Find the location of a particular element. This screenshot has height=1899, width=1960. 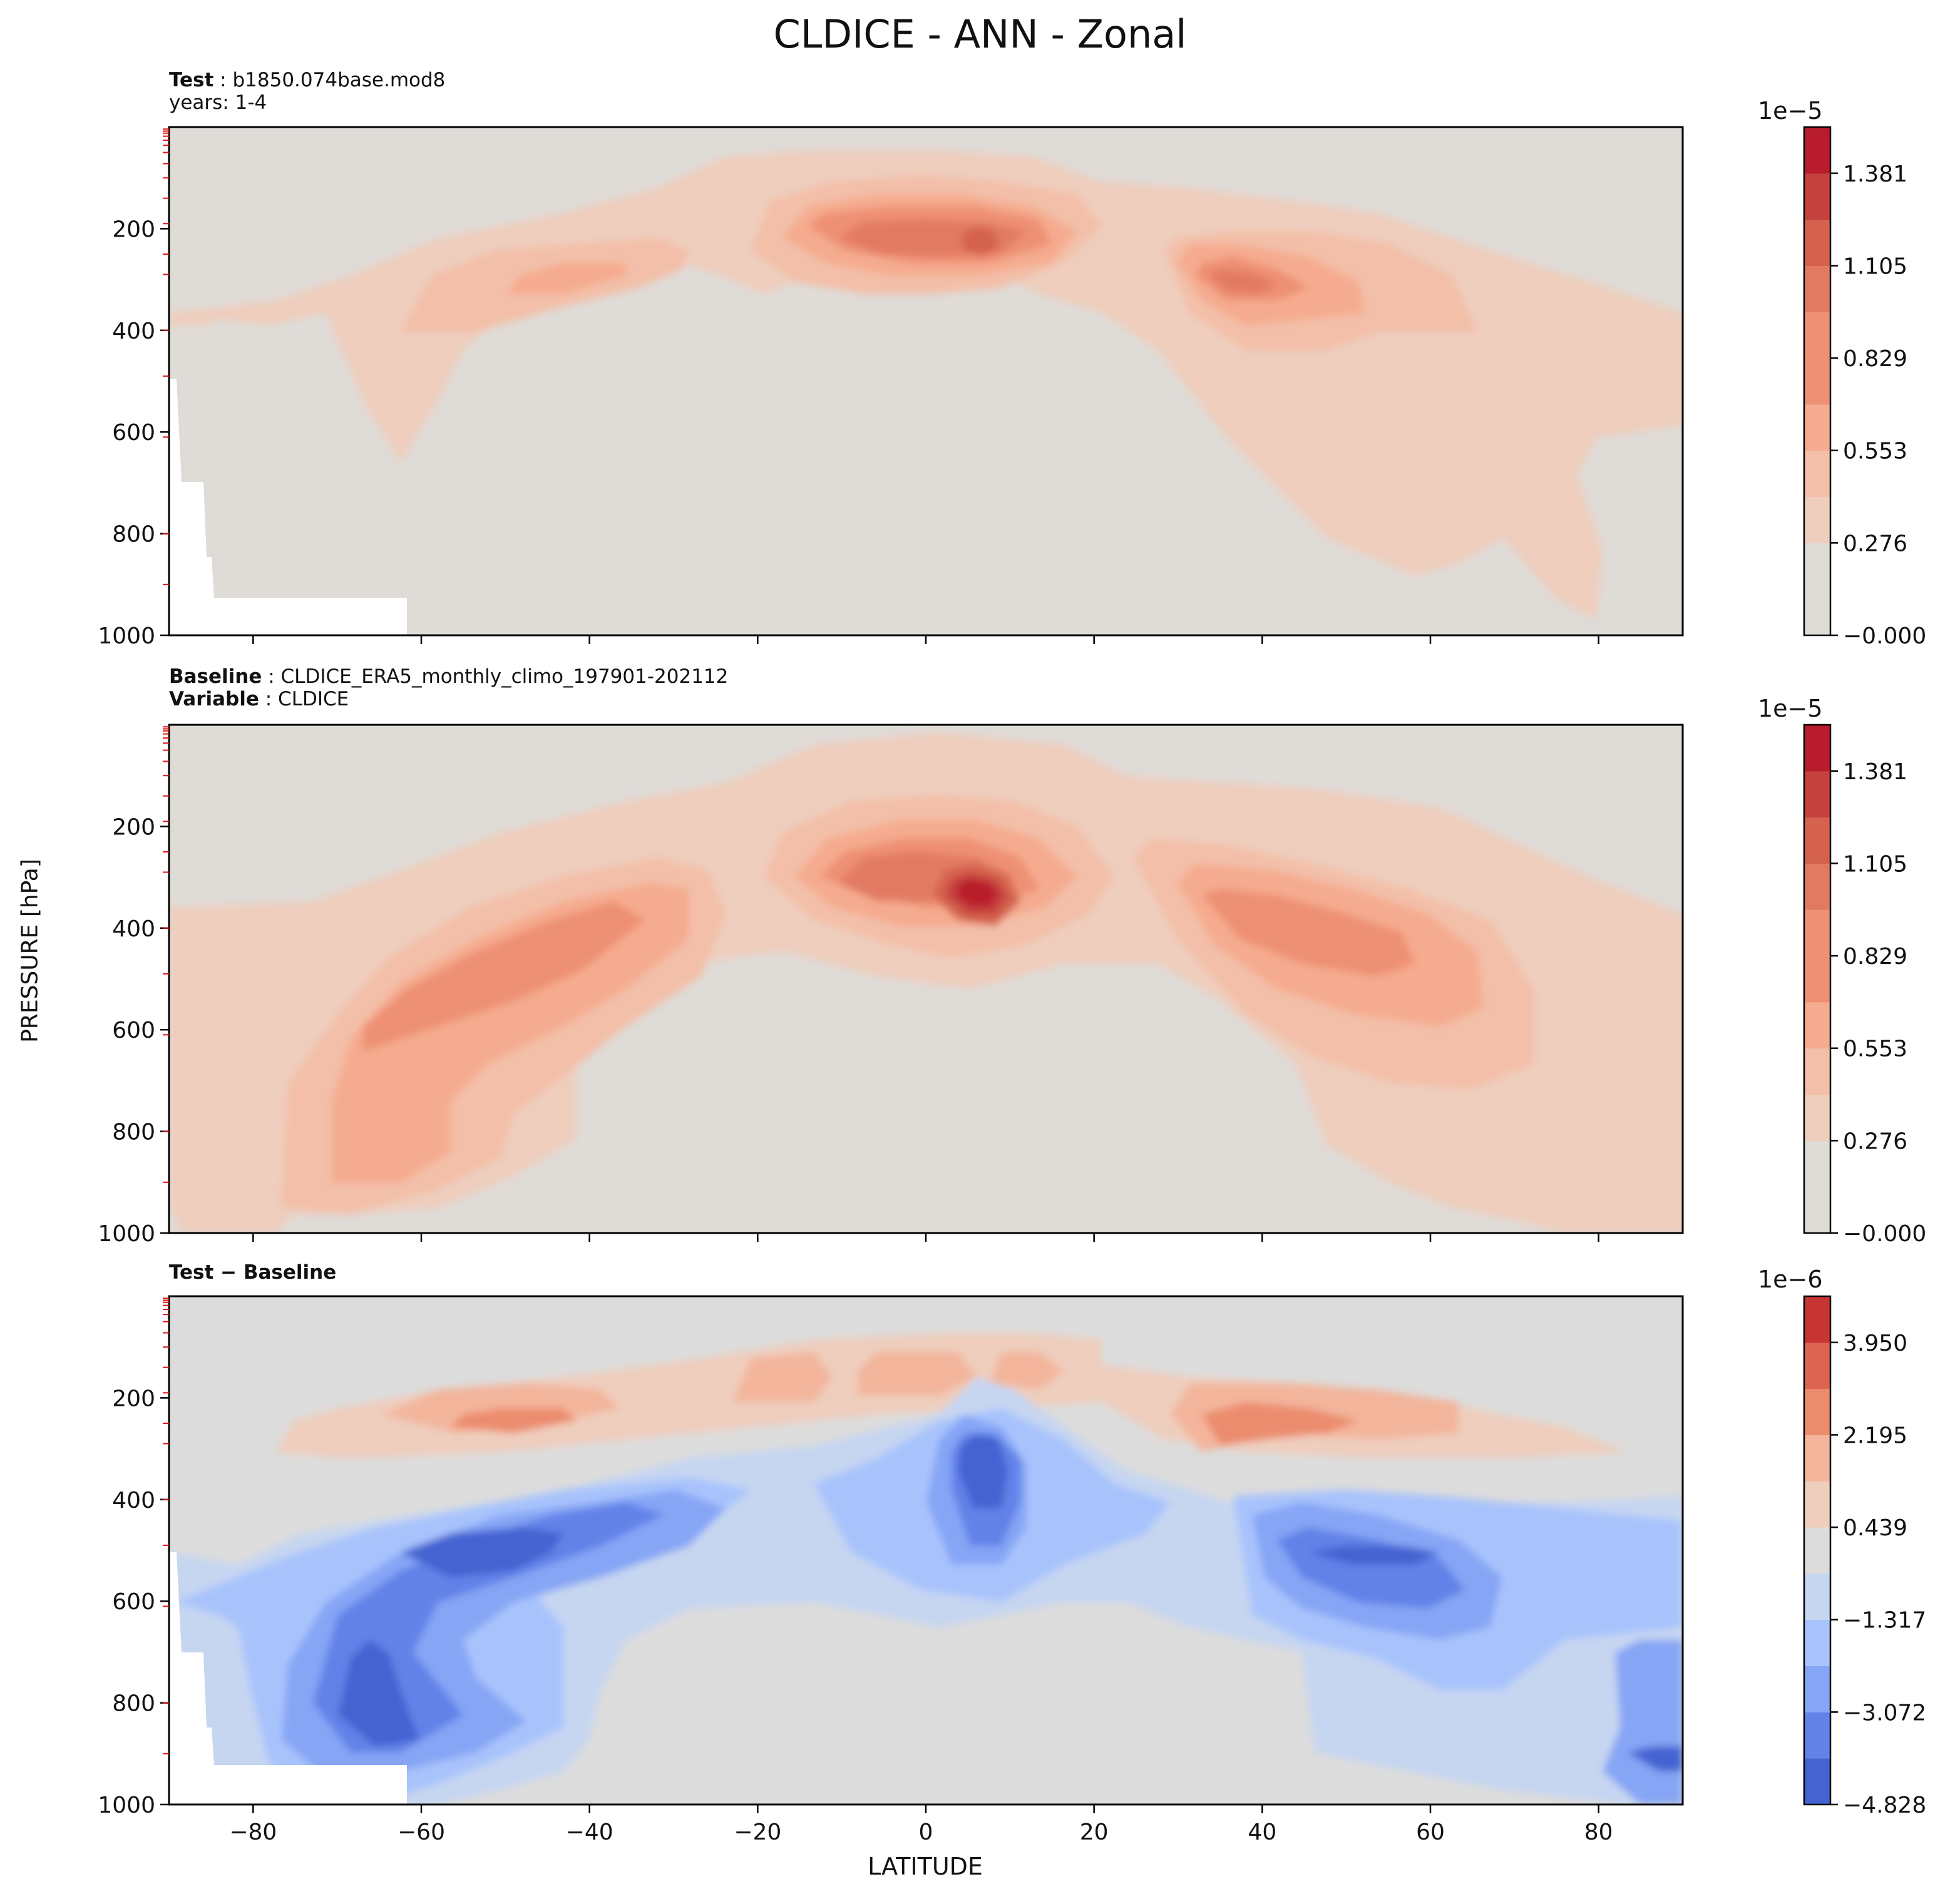

variable-line: Variable : CLDICE is located at coordinates (259, 699).